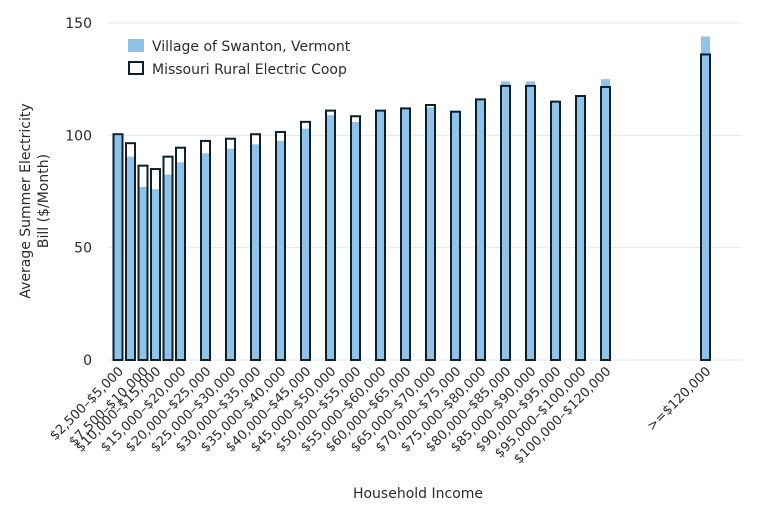 This screenshot has height=513, width=760. What do you see at coordinates (251, 47) in the screenshot?
I see `legend-label-swanton: Village of Swanton, Vermont` at bounding box center [251, 47].